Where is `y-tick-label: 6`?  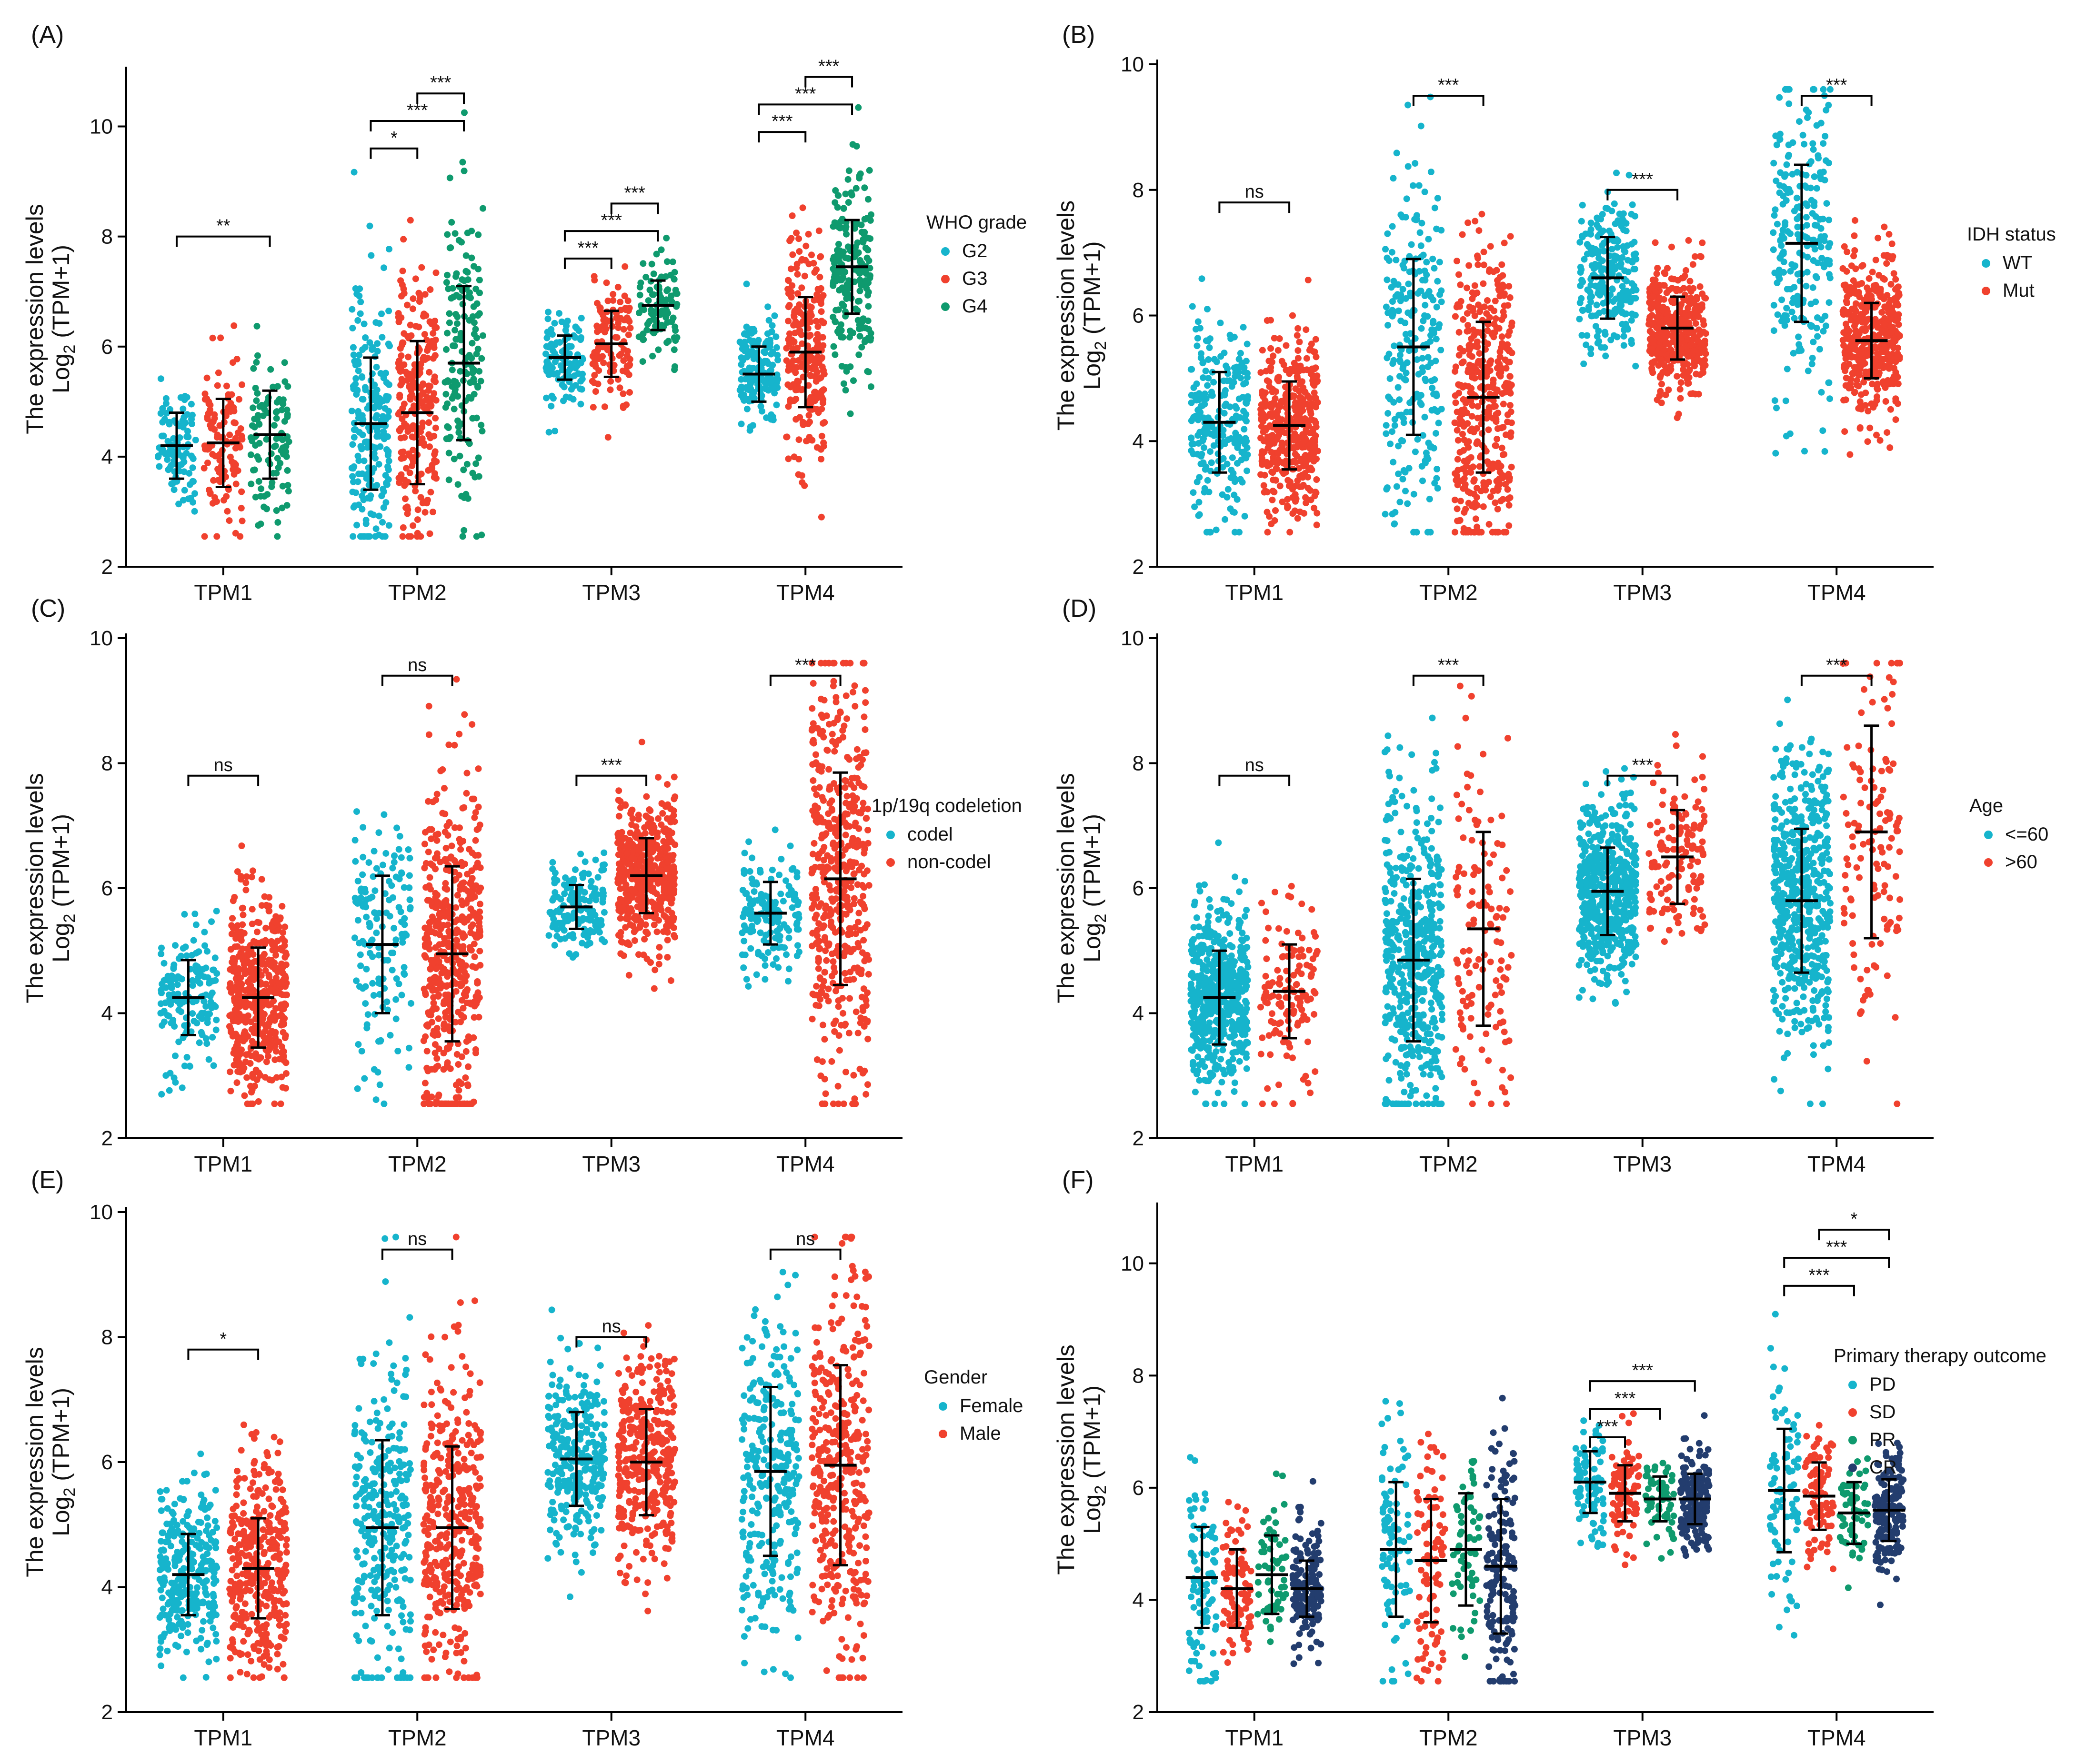 y-tick-label: 6 is located at coordinates (1138, 316).